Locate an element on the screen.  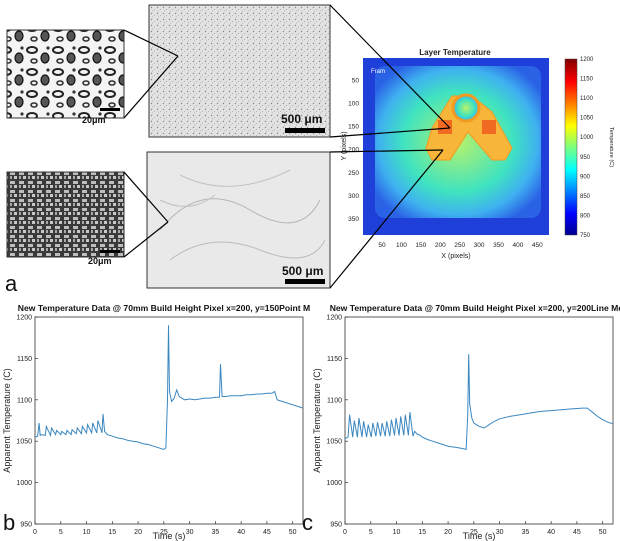
chart-b-x-tick-3: 15 is located at coordinates (112, 532).